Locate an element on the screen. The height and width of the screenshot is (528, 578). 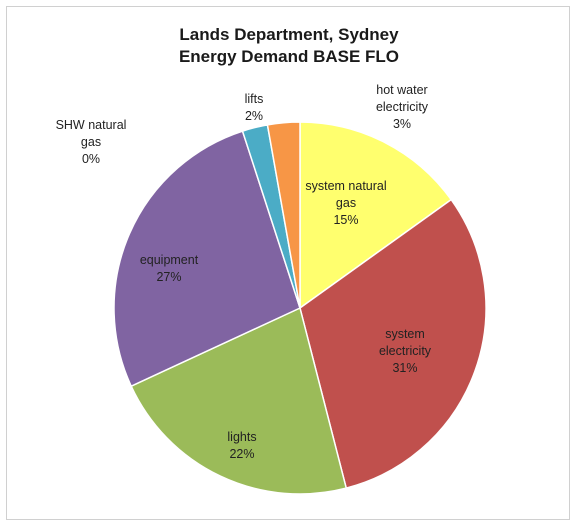
slice-percent-1: 31% is located at coordinates (404, 368).